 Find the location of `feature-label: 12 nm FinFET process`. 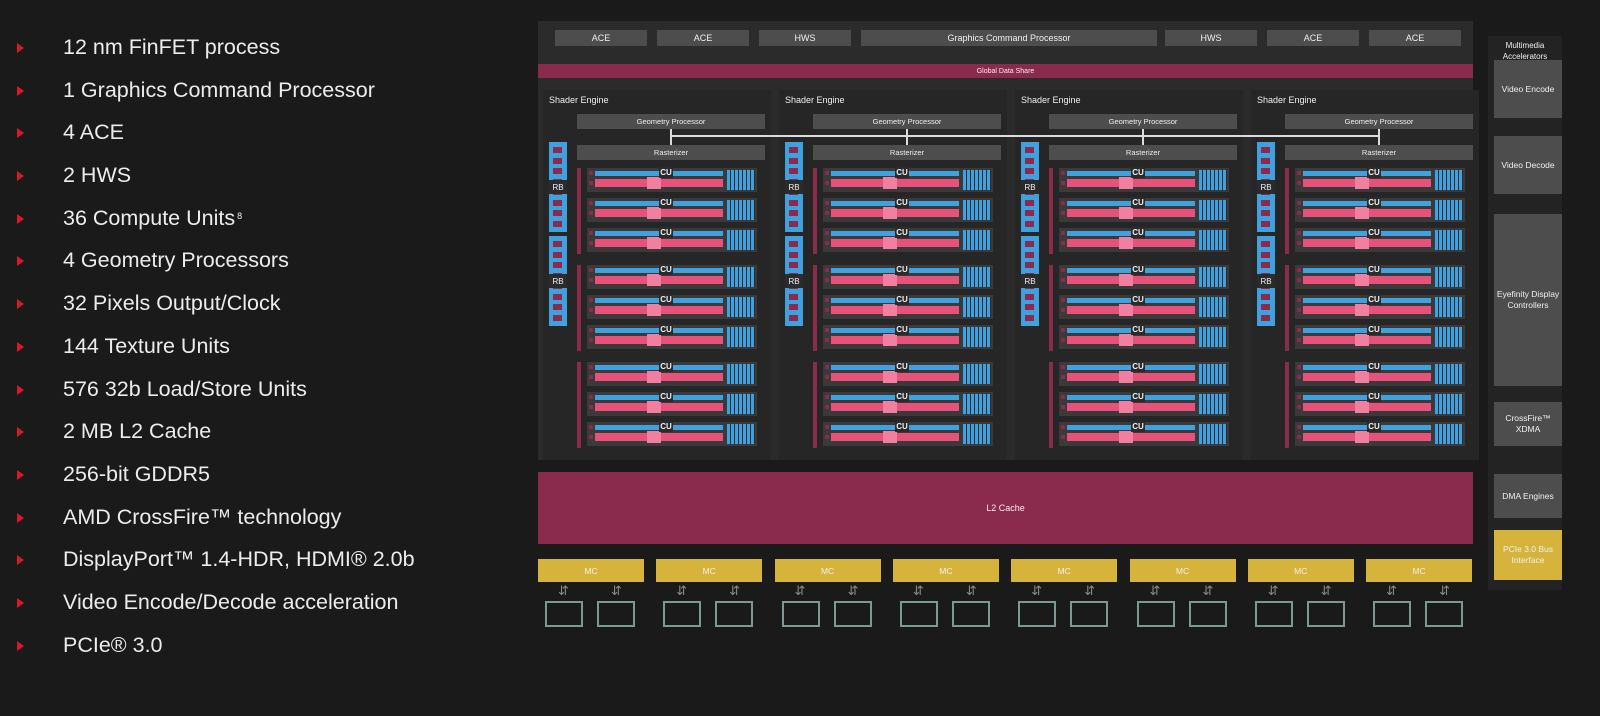

feature-label: 12 nm FinFET process is located at coordinates (172, 47).